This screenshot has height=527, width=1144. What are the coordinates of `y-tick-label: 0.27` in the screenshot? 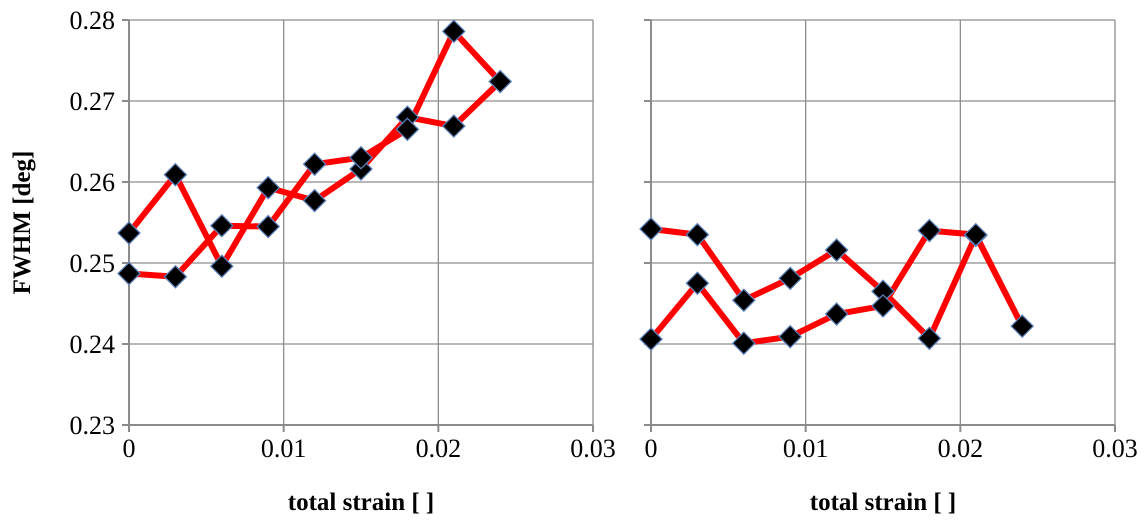 It's located at (93, 101).